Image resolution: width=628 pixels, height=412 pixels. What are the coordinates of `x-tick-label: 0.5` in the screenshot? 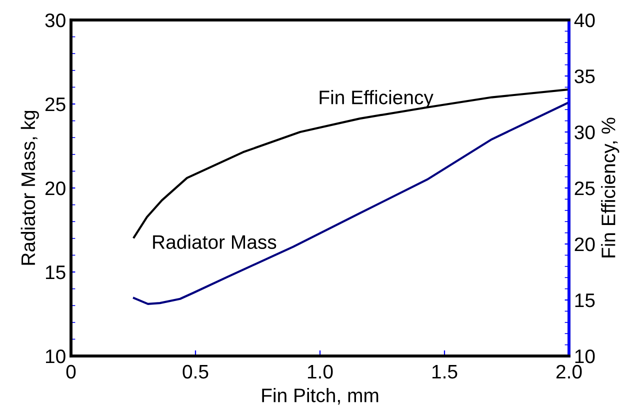 It's located at (195, 371).